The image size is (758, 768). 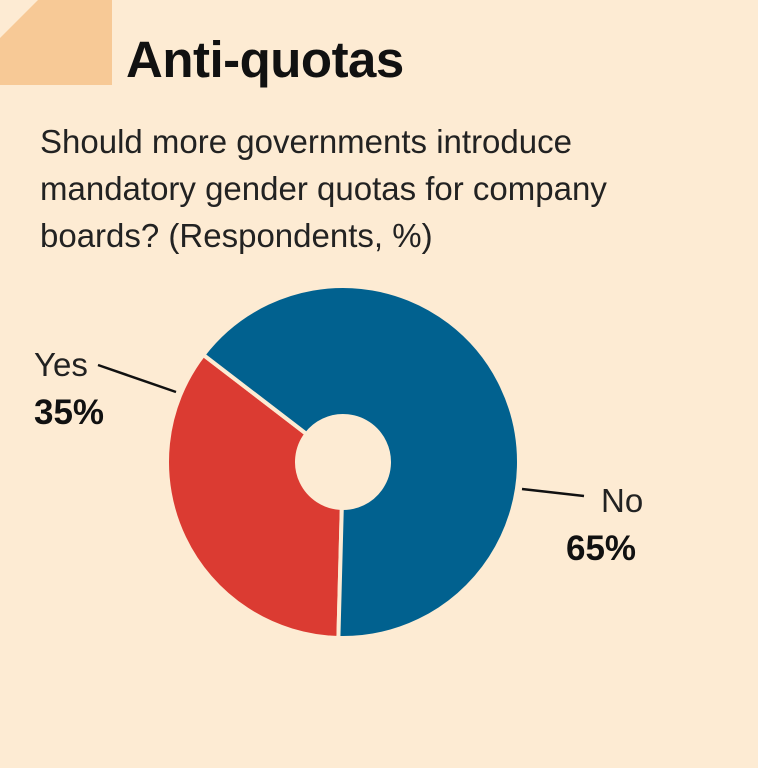 I want to click on slice-value-no: 65%, so click(x=601, y=548).